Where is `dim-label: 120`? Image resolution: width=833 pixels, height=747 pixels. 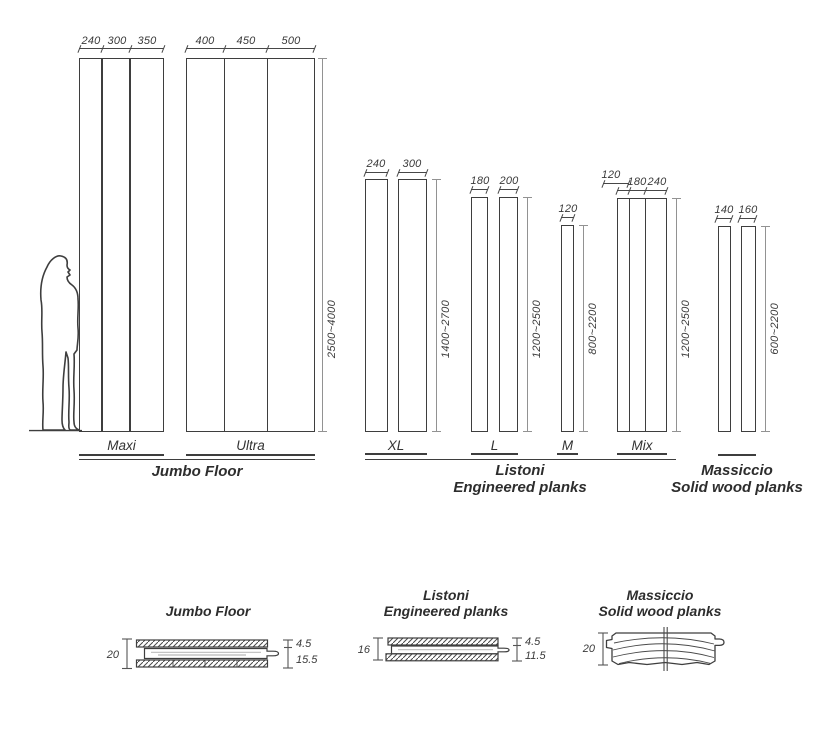 dim-label: 120 is located at coordinates (611, 175).